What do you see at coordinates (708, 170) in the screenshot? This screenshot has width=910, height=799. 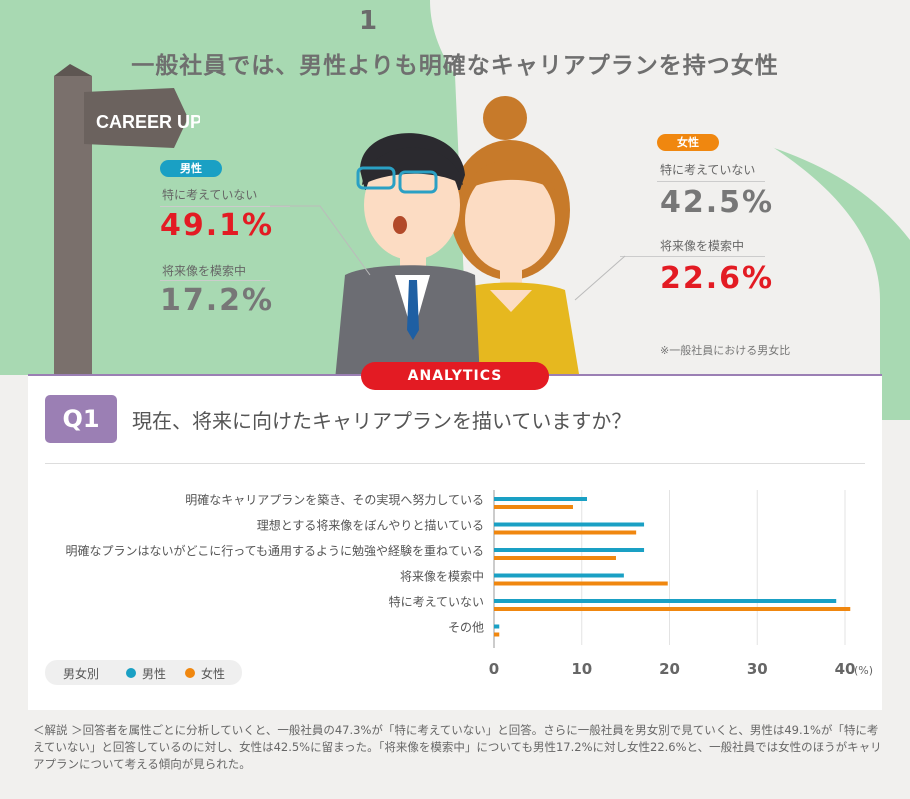 I see `female-stat-label-1: 特に考えていない` at bounding box center [708, 170].